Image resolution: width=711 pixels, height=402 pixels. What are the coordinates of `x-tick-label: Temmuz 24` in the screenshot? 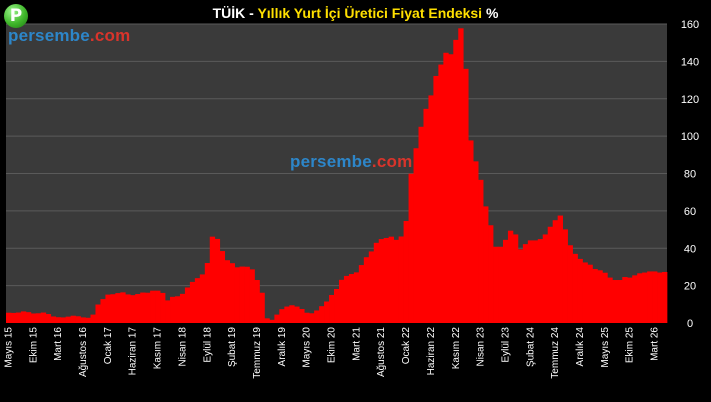 It's located at (555, 353).